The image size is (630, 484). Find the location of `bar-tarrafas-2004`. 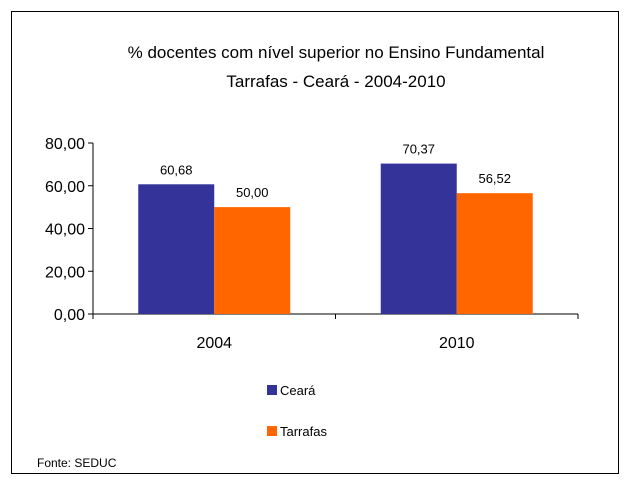

bar-tarrafas-2004 is located at coordinates (252, 260).